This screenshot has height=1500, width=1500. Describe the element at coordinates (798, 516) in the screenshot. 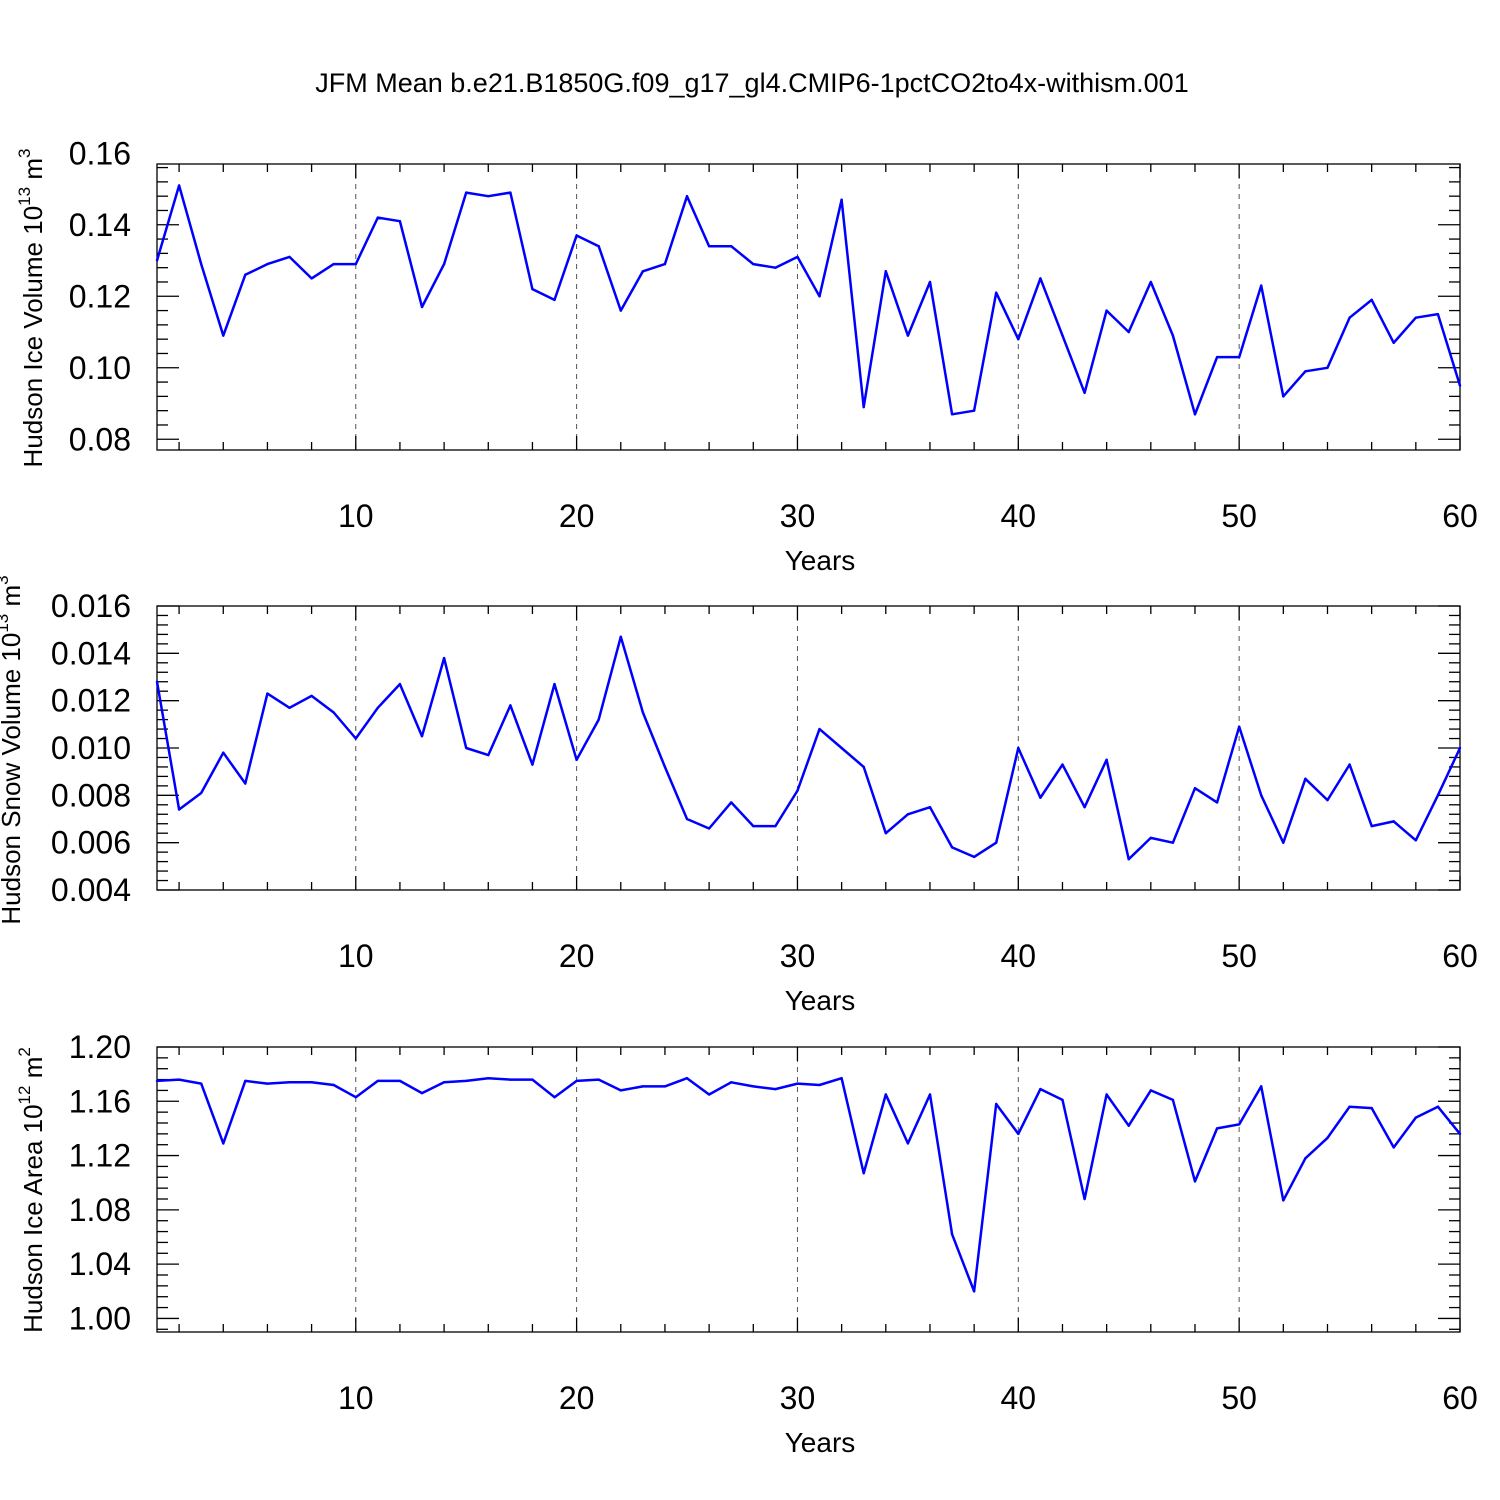

I see `x-tick-label: 30` at that location.